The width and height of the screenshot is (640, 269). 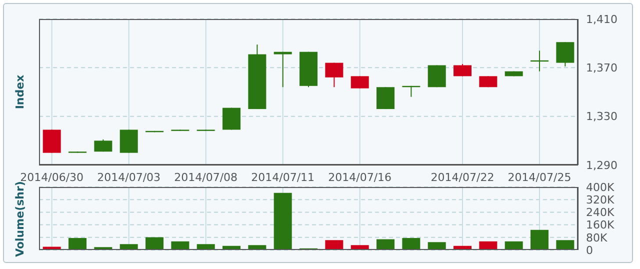 I want to click on y-tick-label: 240K, so click(x=600, y=213).